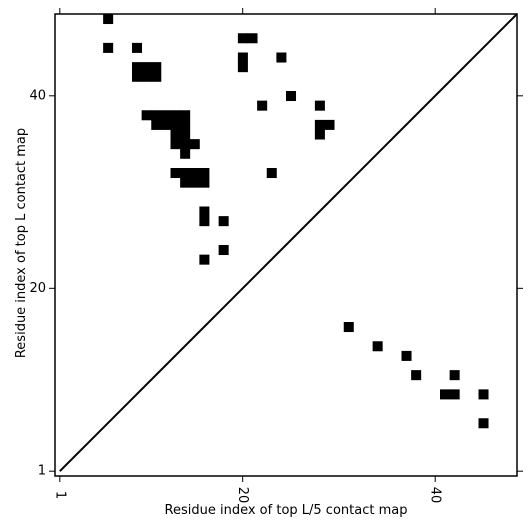 The width and height of the screenshot is (531, 531). I want to click on x-tick-label: 40, so click(435, 495).